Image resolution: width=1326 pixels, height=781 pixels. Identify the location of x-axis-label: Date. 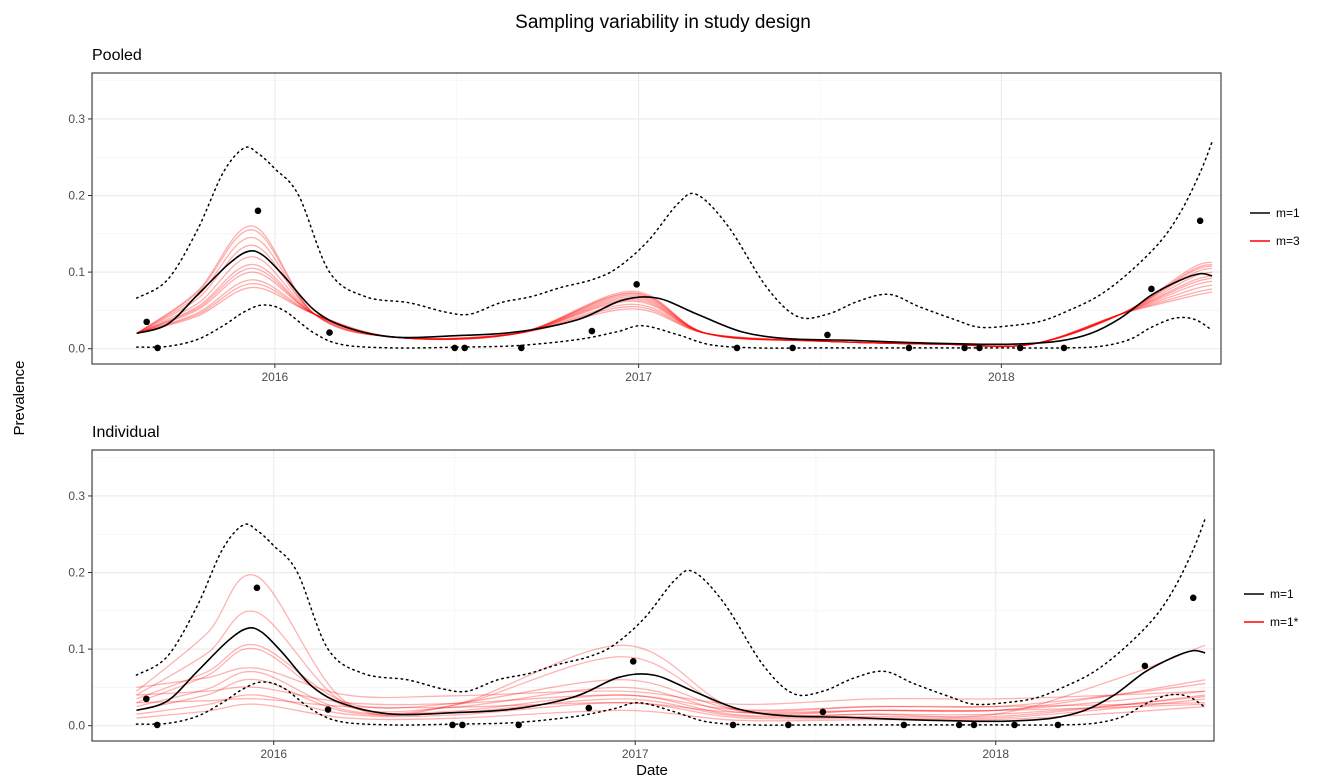
(652, 770).